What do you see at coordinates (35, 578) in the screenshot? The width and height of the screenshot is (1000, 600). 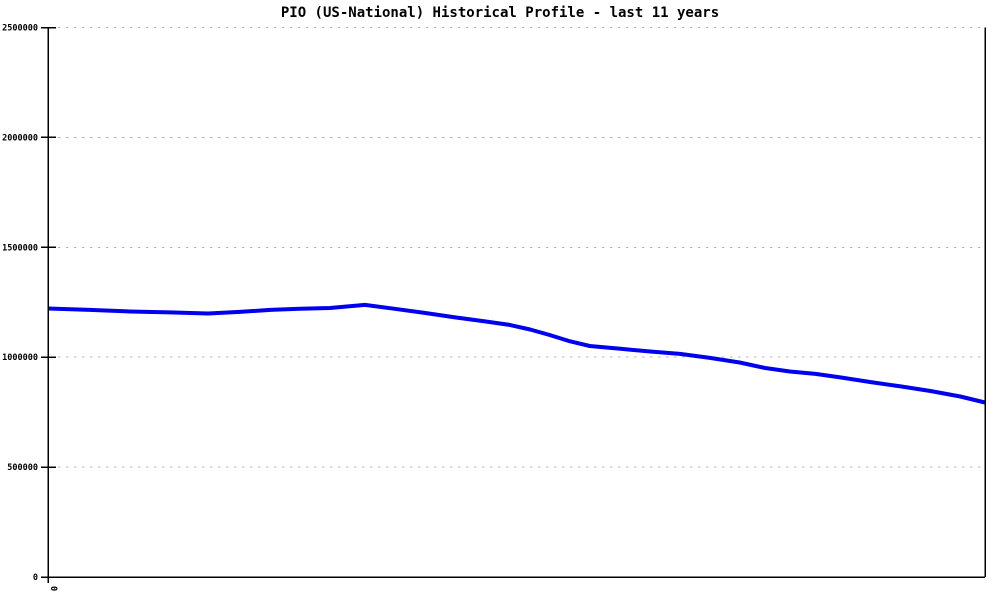 I see `y-axis-tick-label: 0` at bounding box center [35, 578].